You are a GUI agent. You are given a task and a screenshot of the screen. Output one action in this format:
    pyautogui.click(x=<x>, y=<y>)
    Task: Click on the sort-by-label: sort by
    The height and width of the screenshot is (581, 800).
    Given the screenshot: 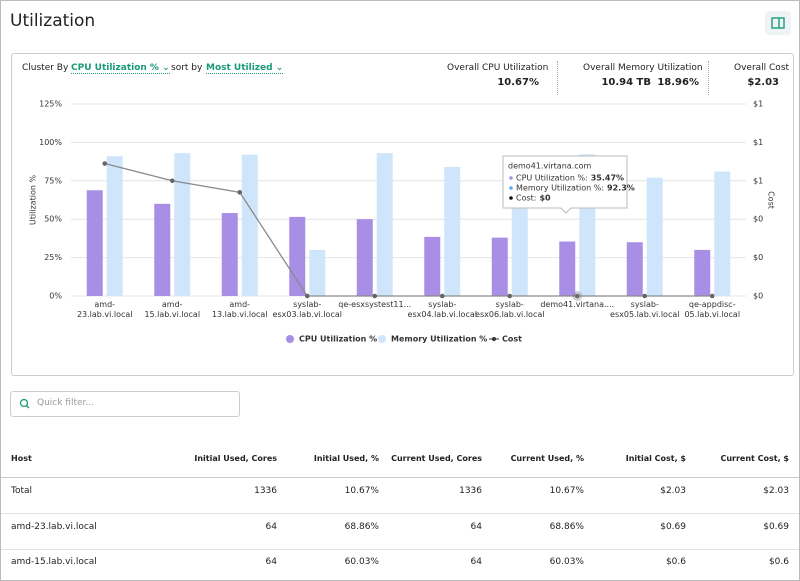 What is the action you would take?
    pyautogui.click(x=187, y=68)
    